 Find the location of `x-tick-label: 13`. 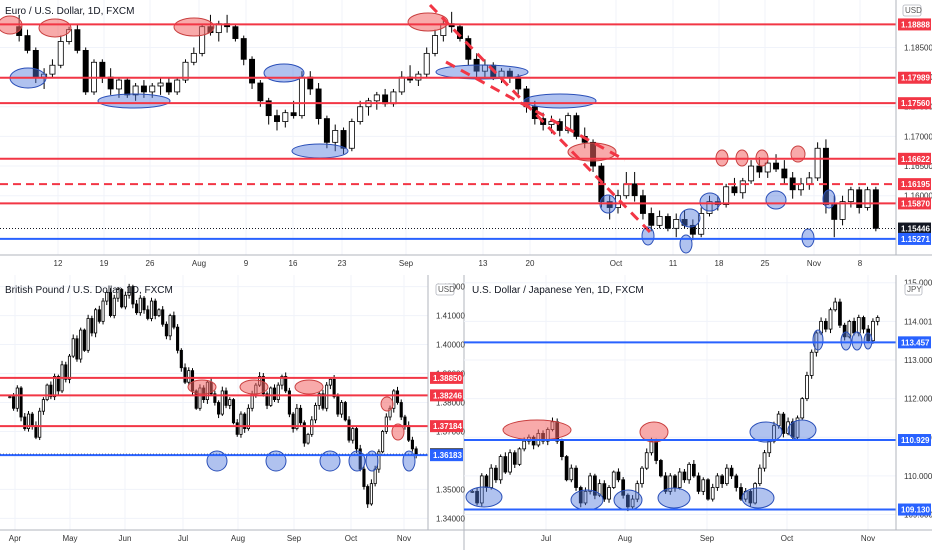

x-tick-label: 13 is located at coordinates (483, 263).